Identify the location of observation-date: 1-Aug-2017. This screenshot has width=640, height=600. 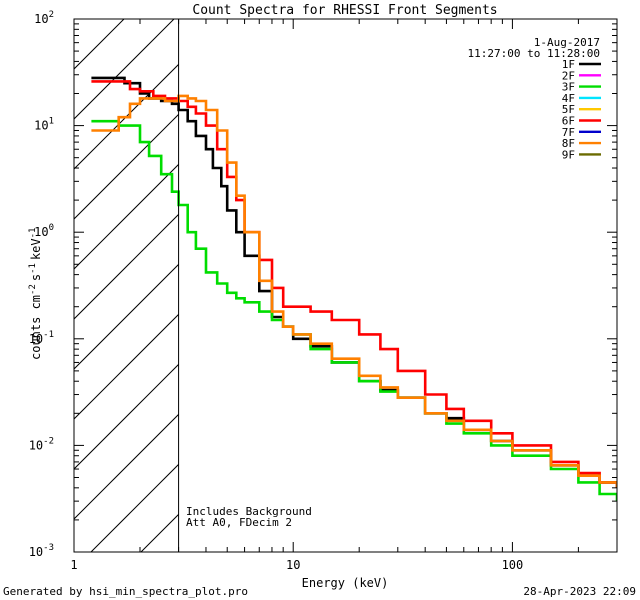
(567, 42).